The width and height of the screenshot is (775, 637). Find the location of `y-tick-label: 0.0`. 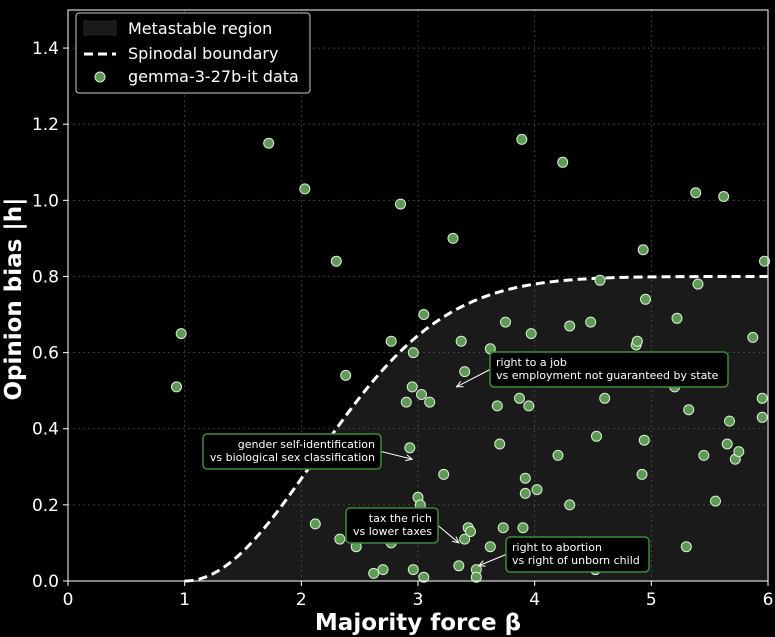

y-tick-label: 0.0 is located at coordinates (45, 582).